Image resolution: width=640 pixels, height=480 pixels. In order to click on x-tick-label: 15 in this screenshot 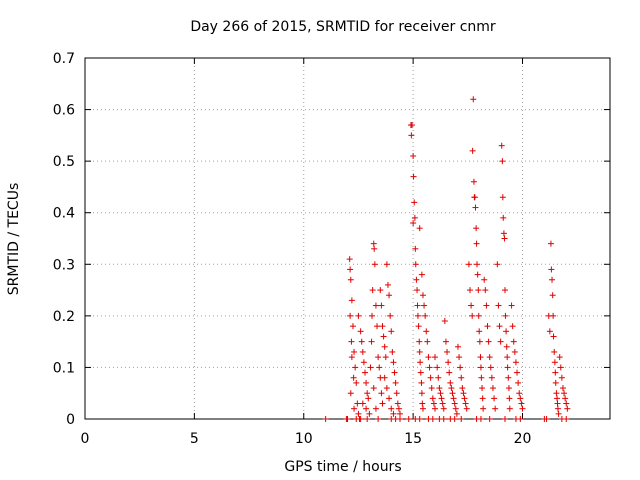, I will do `click(413, 439)`.